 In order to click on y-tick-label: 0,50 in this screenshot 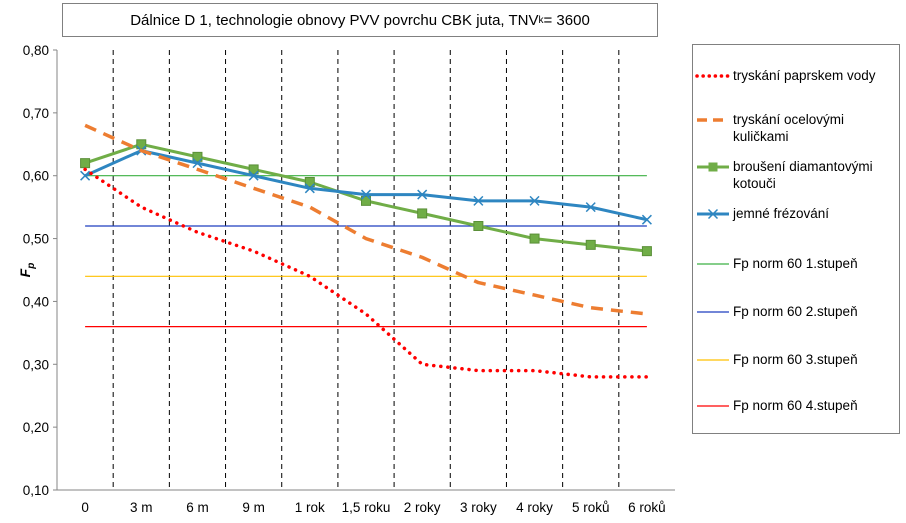, I will do `click(36, 239)`.